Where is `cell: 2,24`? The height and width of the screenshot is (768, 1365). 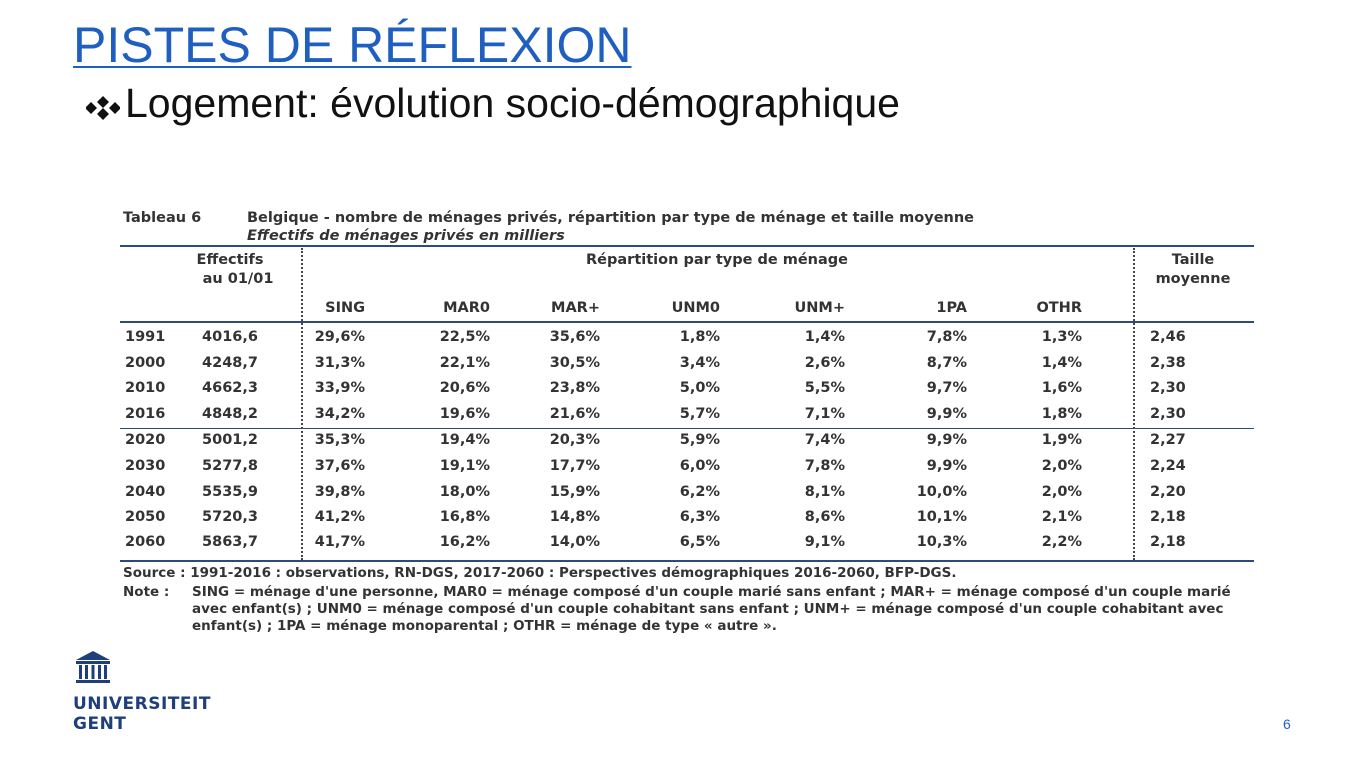 cell: 2,24 is located at coordinates (1168, 466).